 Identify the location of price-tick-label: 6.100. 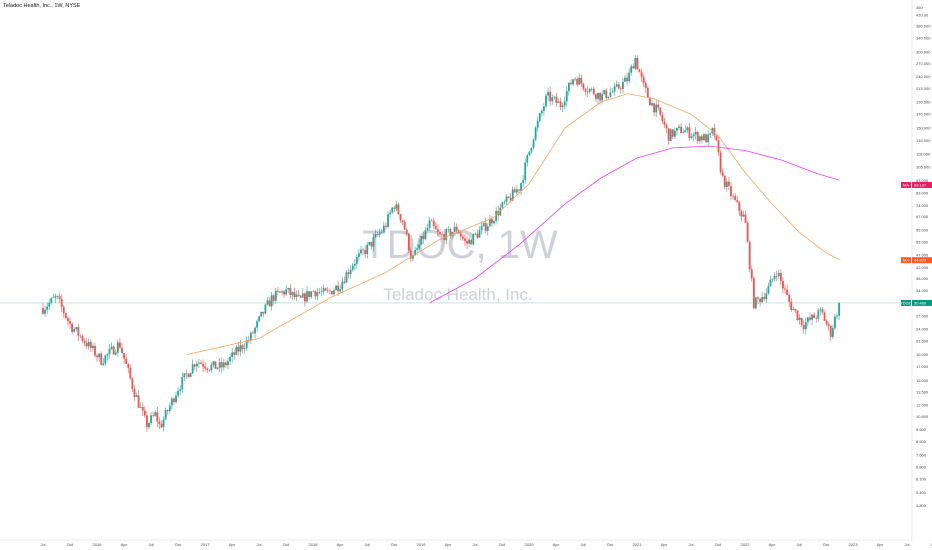
(921, 479).